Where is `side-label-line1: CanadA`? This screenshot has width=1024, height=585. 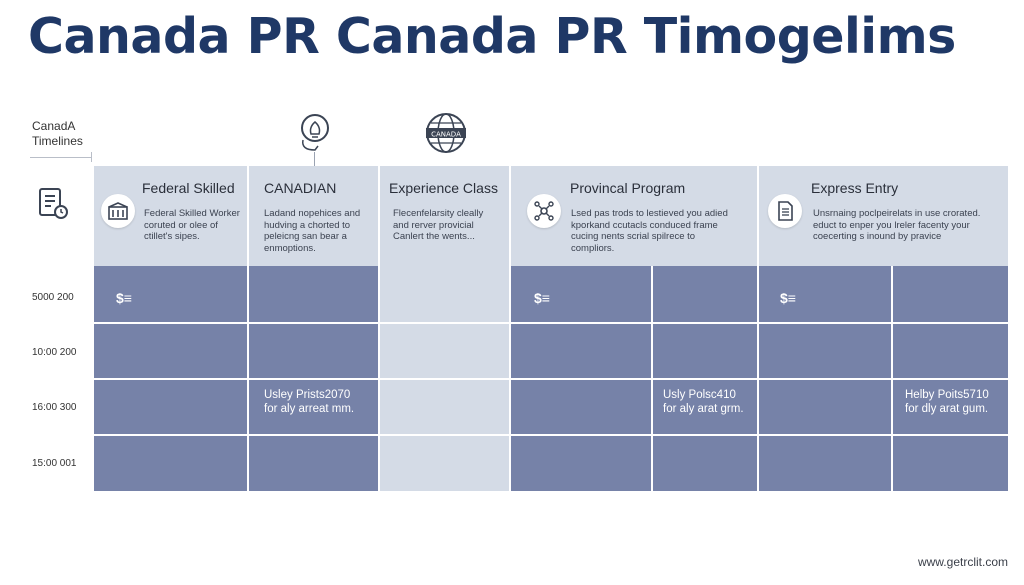
side-label-line1: CanadA is located at coordinates (54, 126).